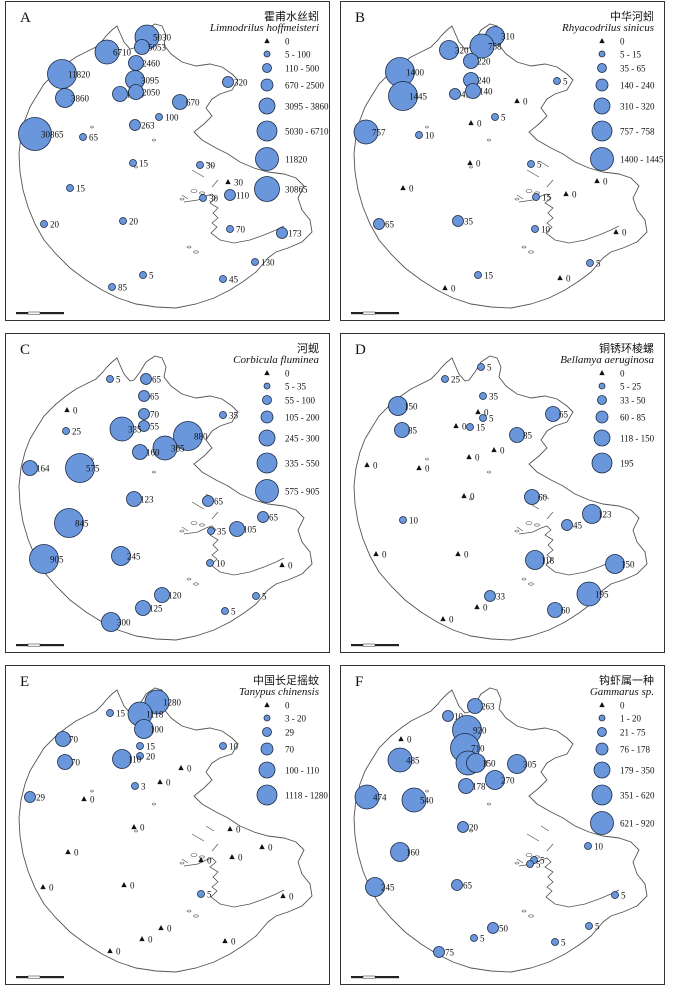 The height and width of the screenshot is (1000, 673). I want to click on point-value-label: 6710, so click(122, 53).